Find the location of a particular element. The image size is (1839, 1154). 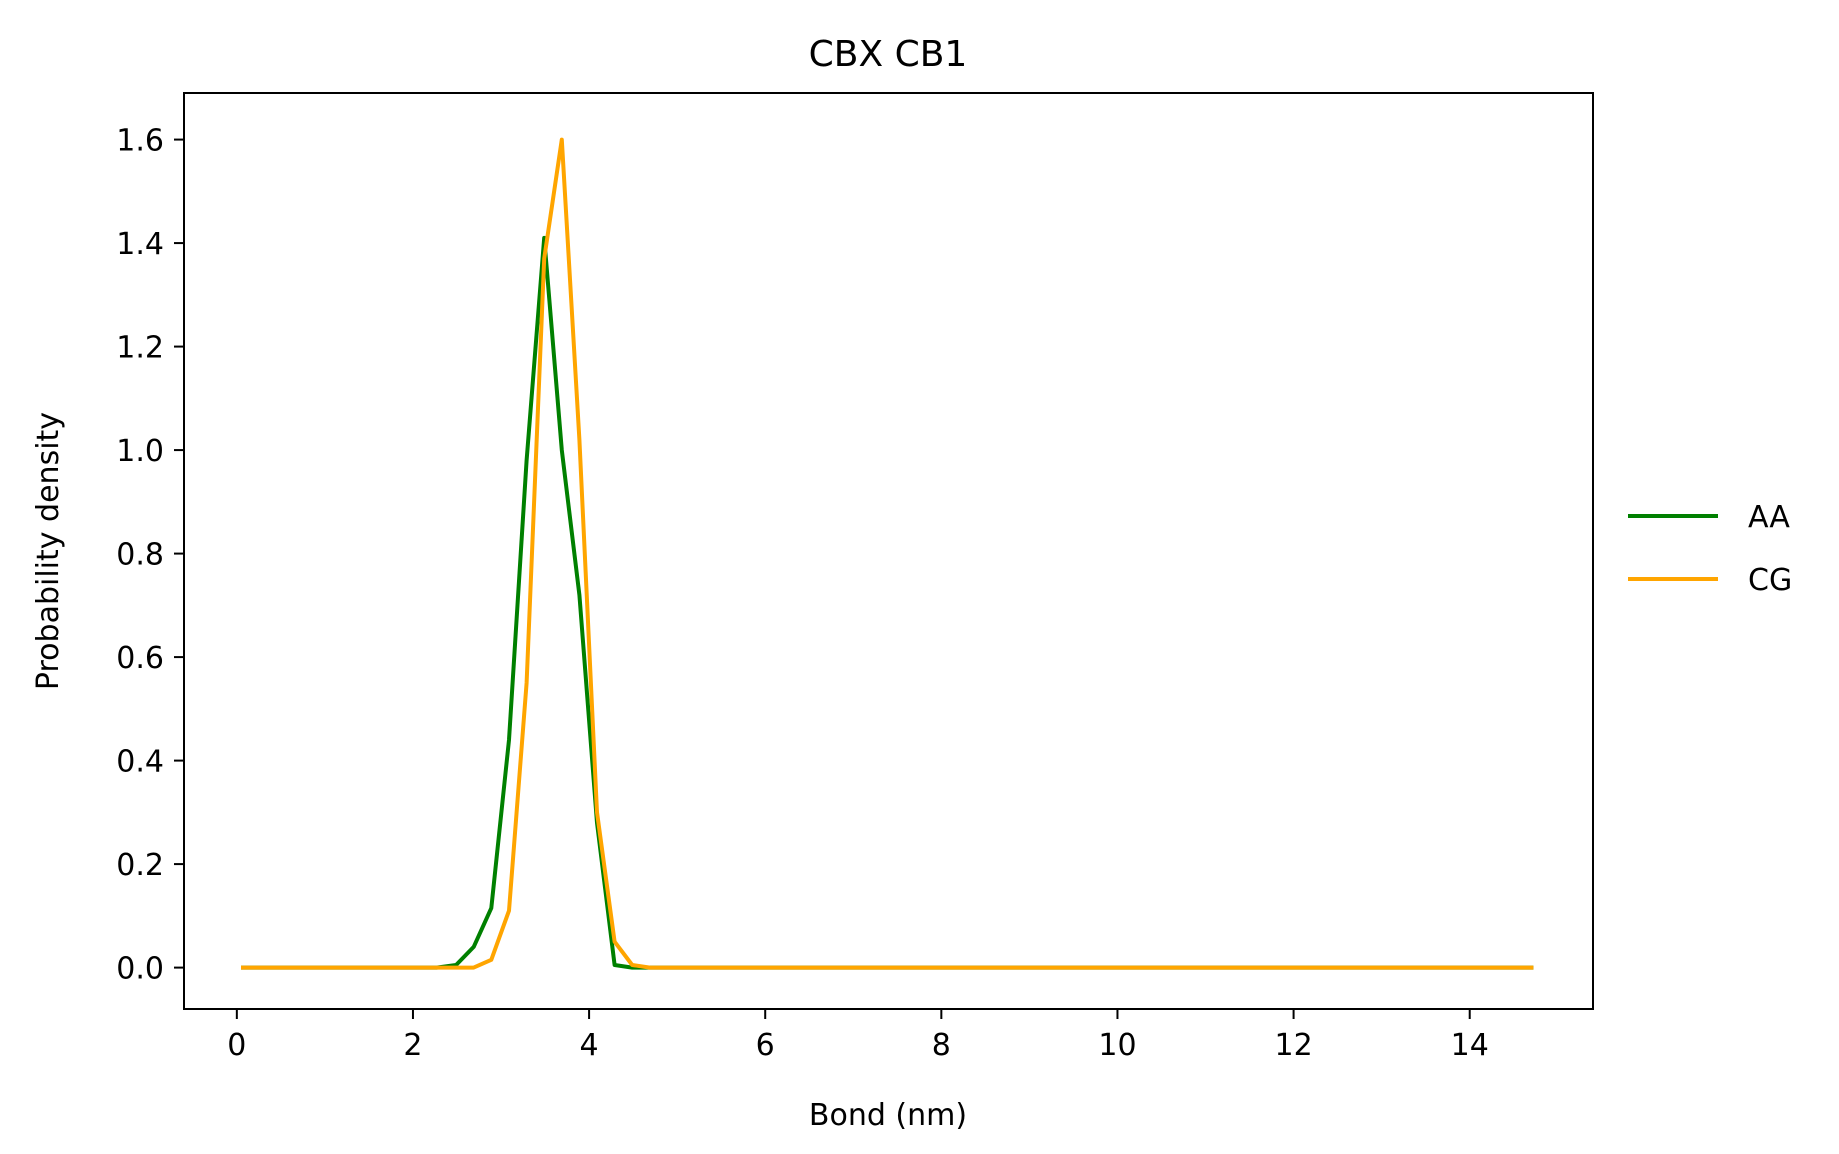

x-tick-label: 8 is located at coordinates (941, 1045).